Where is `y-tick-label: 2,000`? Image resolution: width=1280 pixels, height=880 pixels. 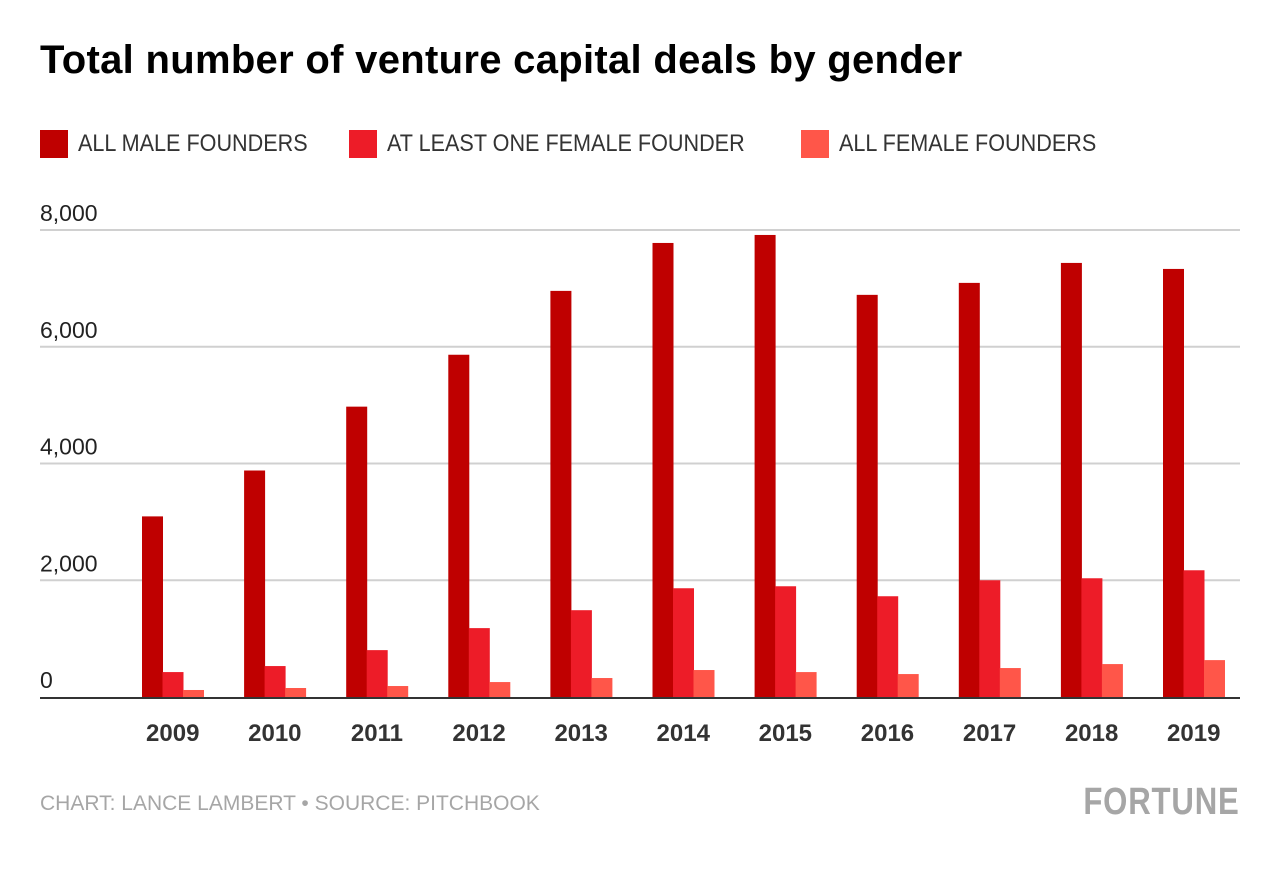
y-tick-label: 2,000 is located at coordinates (69, 563).